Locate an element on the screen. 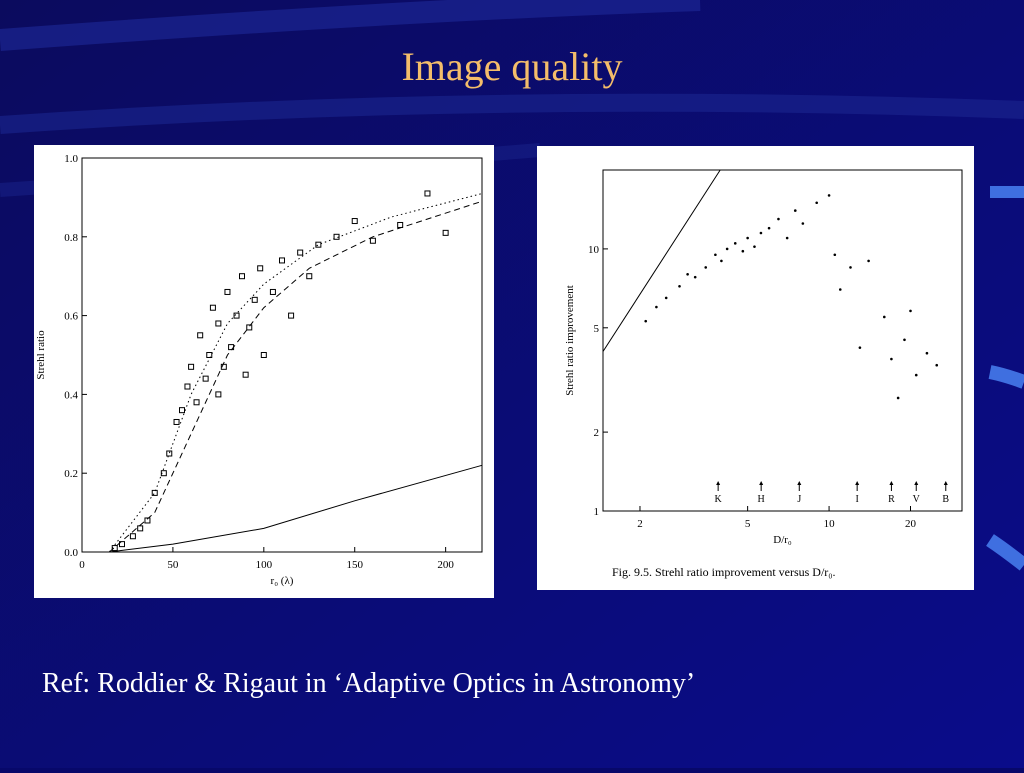  y-axis-label: Strehl ratio improvement is located at coordinates (570, 340).